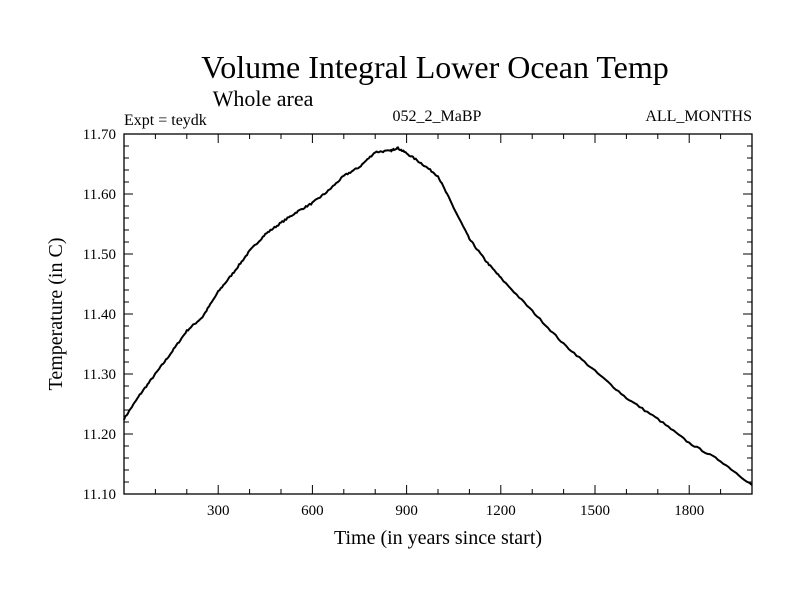  Describe the element at coordinates (99, 495) in the screenshot. I see `y-tick-label: 11.10` at that location.